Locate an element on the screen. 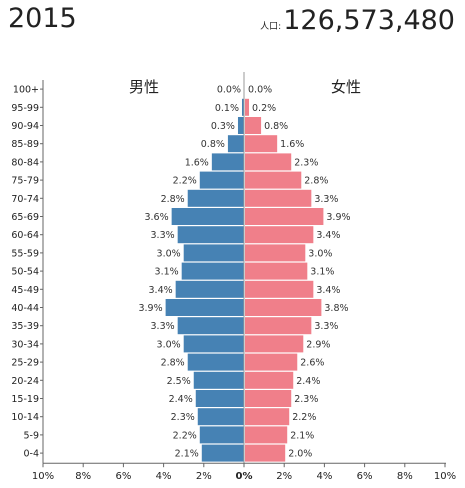 This screenshot has width=465, height=488. female-value-label: 2.6% is located at coordinates (312, 363).